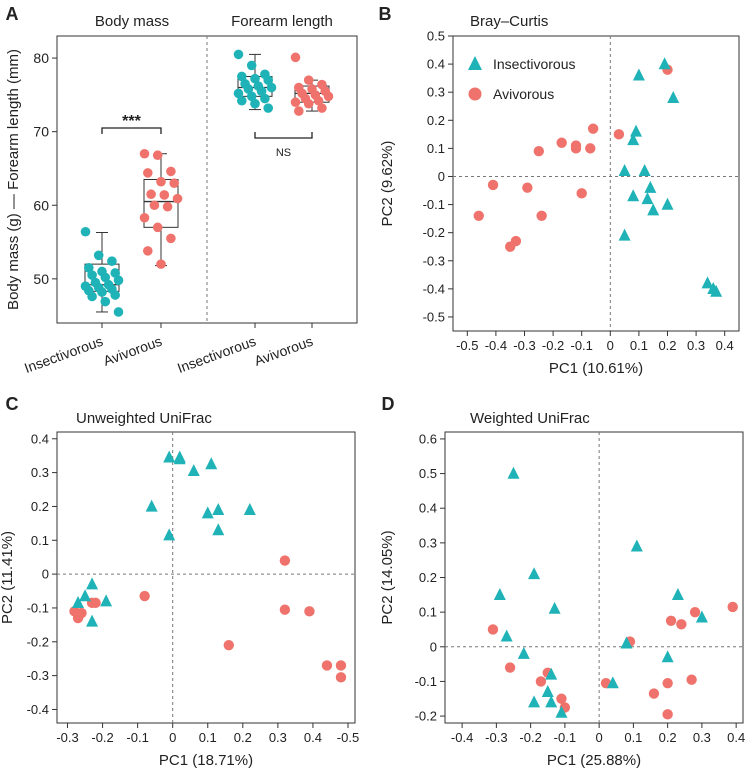 This screenshot has height=780, width=750. I want to click on legend-label-avivorous: Avivorous, so click(523, 94).